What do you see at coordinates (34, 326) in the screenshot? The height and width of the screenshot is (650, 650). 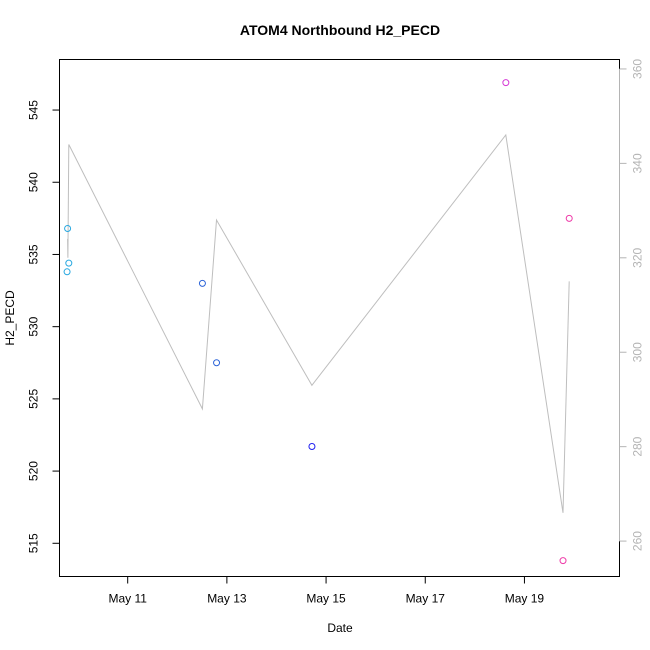 I see `y-tick-label: 530` at bounding box center [34, 326].